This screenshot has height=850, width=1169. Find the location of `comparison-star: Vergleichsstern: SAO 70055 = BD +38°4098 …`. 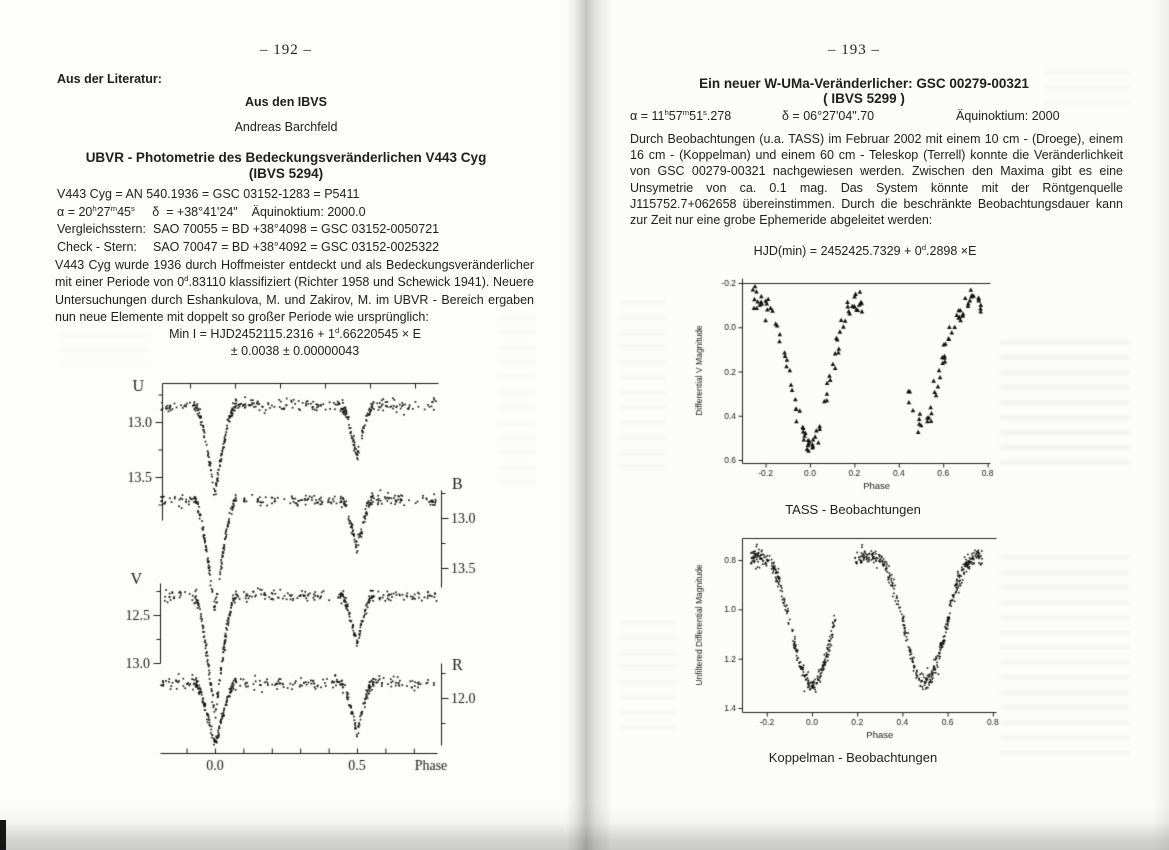

comparison-star: Vergleichsstern: SAO 70055 = BD +38°4098 … is located at coordinates (307, 230).